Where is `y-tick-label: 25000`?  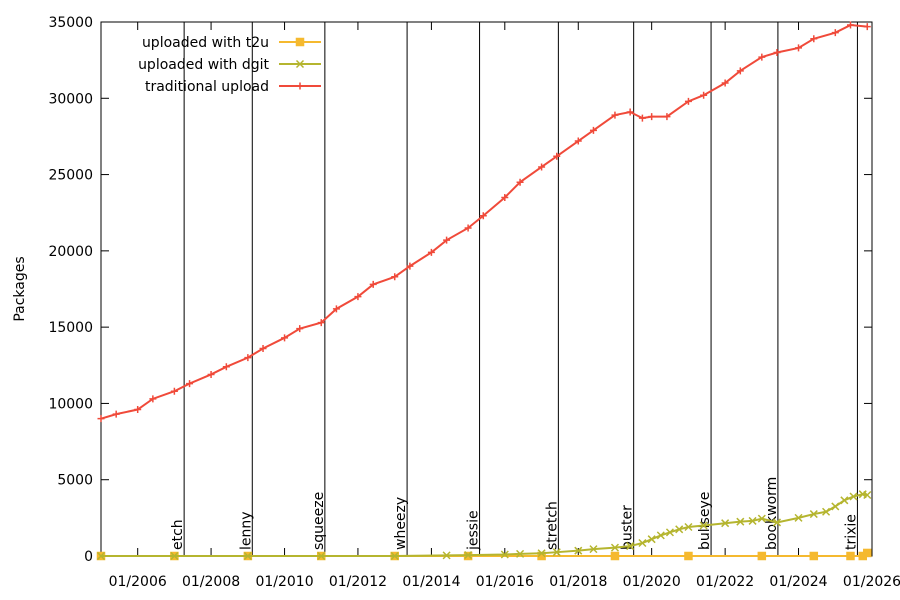 y-tick-label: 25000 is located at coordinates (70, 176).